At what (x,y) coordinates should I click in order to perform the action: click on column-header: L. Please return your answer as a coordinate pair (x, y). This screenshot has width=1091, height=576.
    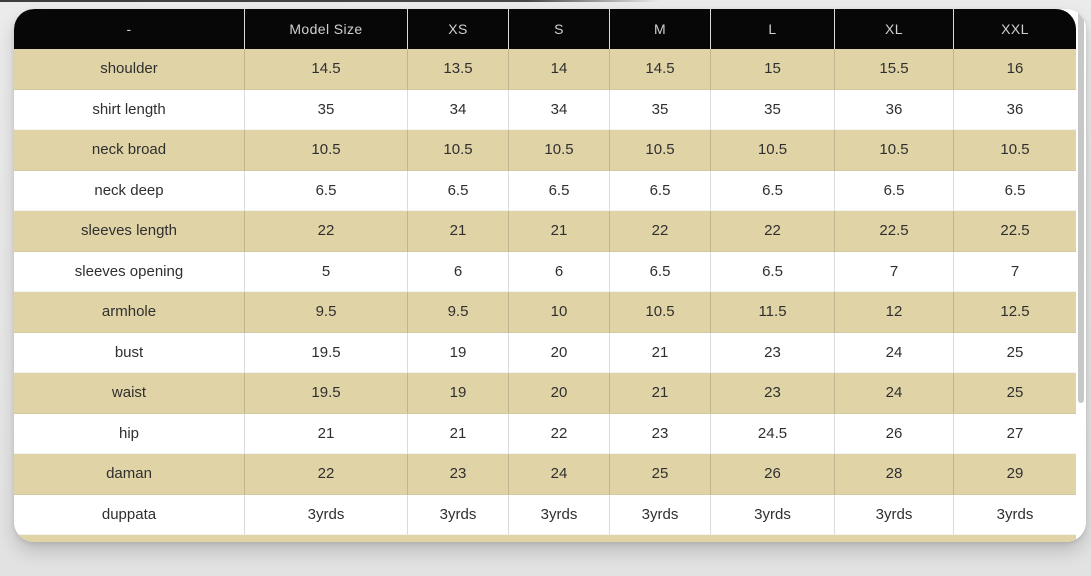
    Looking at the image, I should click on (773, 29).